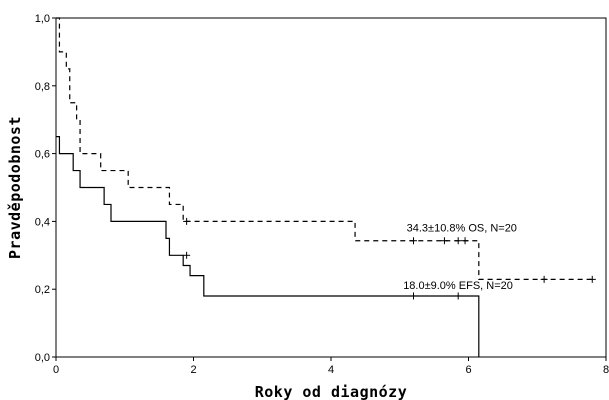 This screenshot has height=400, width=609. I want to click on y-tick-label: 0,0, so click(42, 358).